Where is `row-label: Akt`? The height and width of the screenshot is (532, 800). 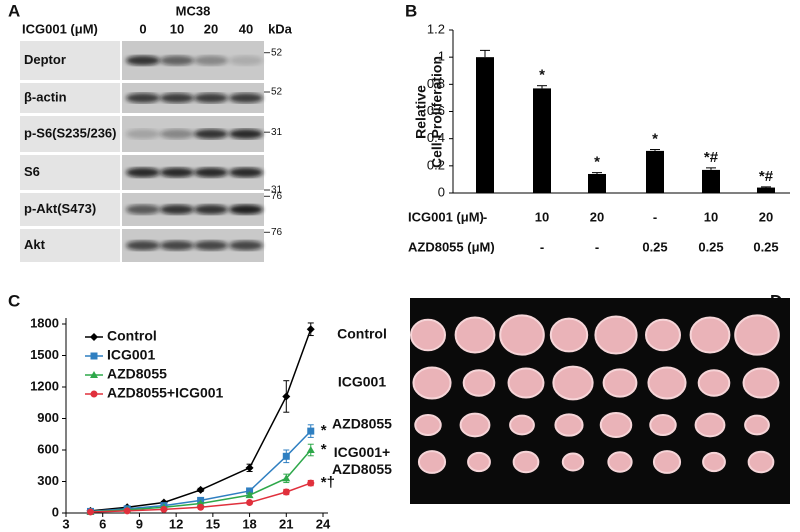 row-label: Akt is located at coordinates (35, 244).